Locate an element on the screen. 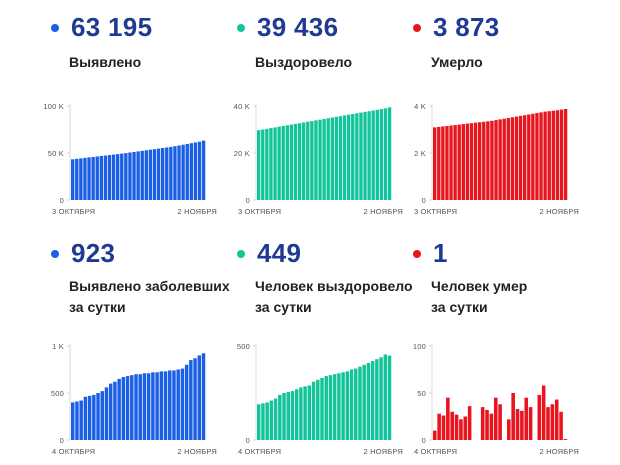 This screenshot has height=465, width=620. kpi-label: Выявлено is located at coordinates (105, 62).